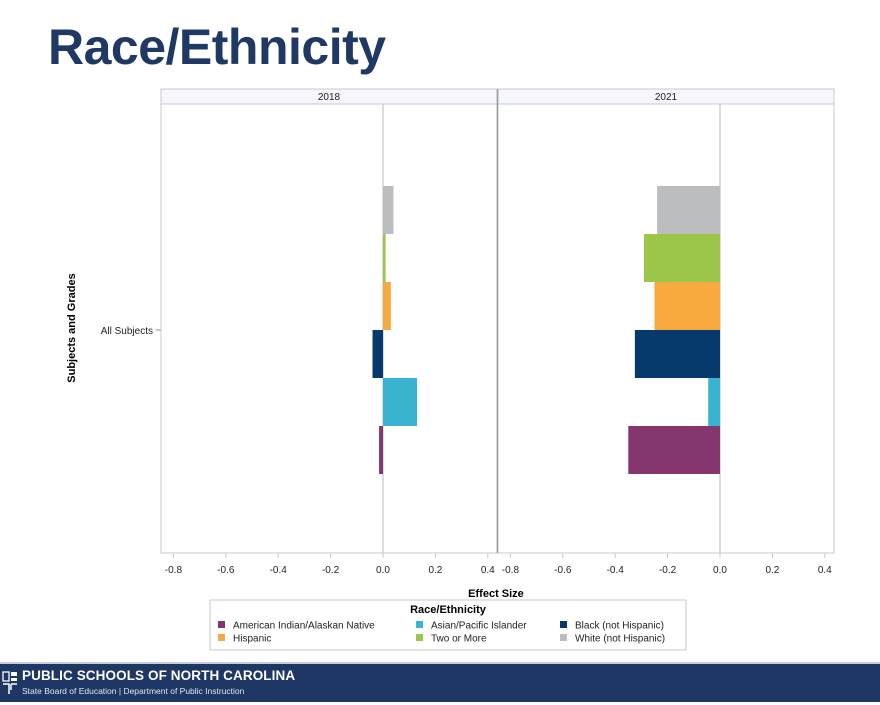 This screenshot has width=880, height=705. What do you see at coordinates (419, 624) in the screenshot?
I see `legend-swatch-asian-pacific-islander` at bounding box center [419, 624].